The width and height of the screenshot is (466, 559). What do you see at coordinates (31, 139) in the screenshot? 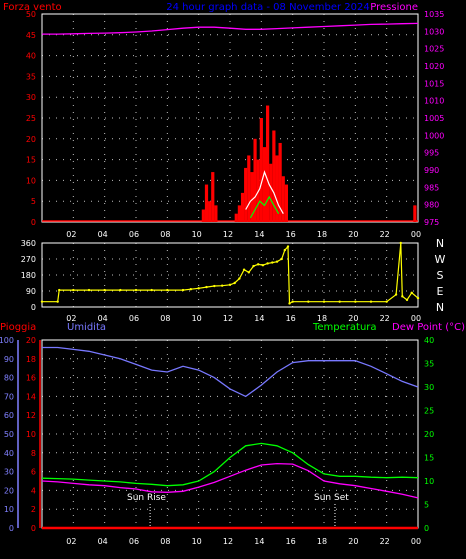
I see `wind-tick-label-4: 20` at bounding box center [31, 139].